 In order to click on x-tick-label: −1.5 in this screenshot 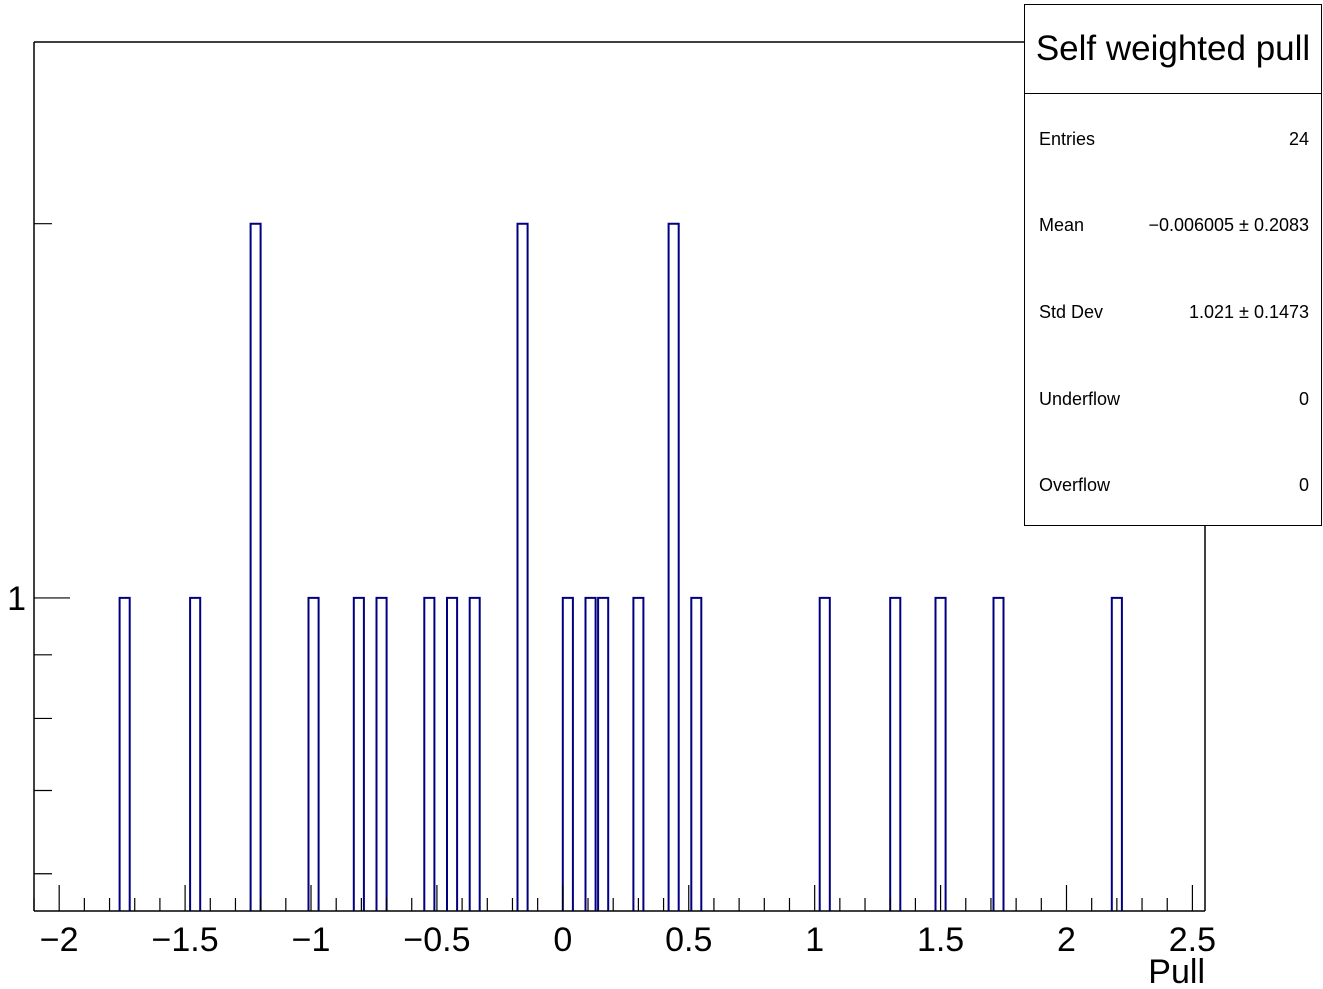, I will do `click(185, 940)`.